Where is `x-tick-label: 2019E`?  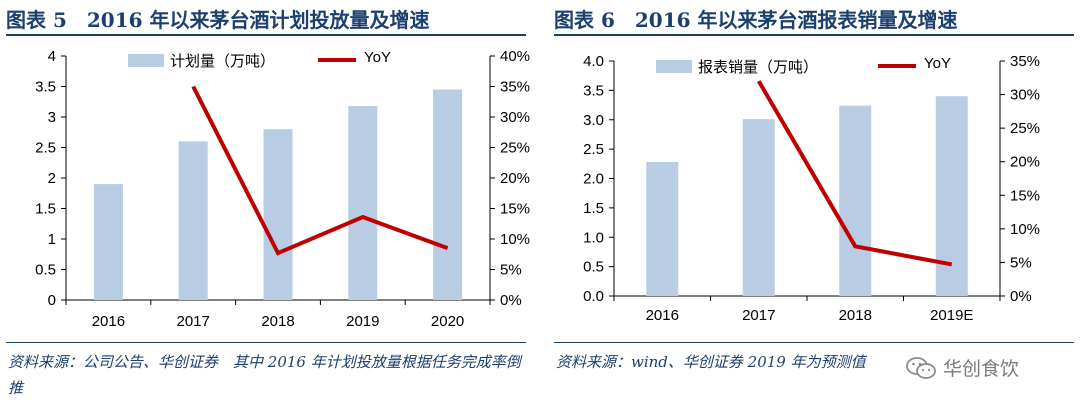
x-tick-label: 2019E is located at coordinates (951, 315).